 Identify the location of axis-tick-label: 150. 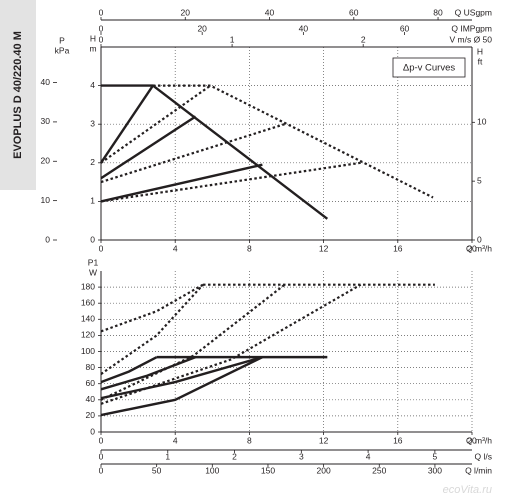
(268, 470).